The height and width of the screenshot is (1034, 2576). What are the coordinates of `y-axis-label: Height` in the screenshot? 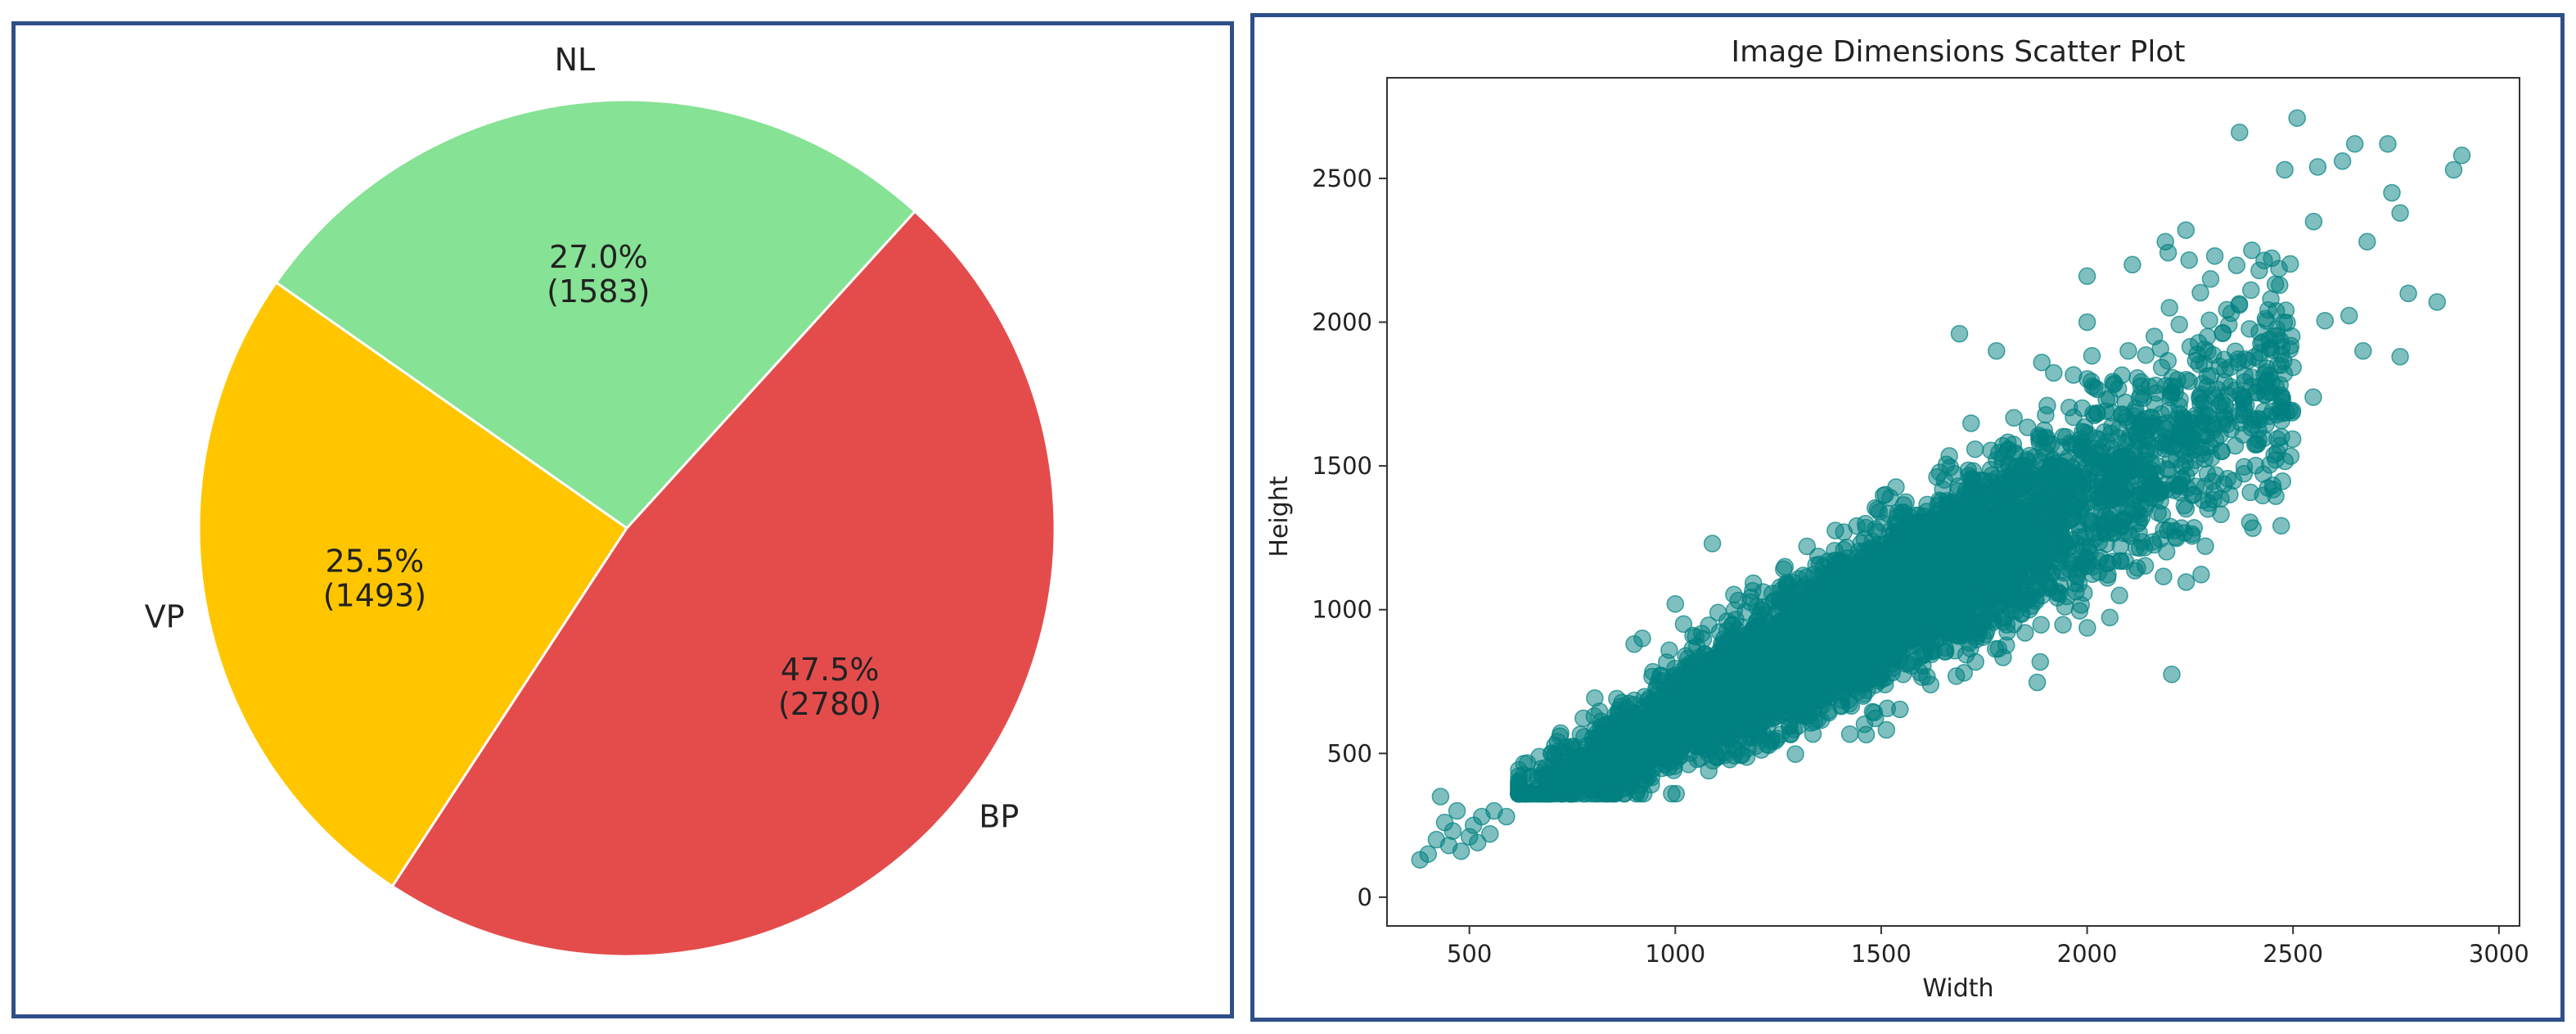 It's located at (1279, 516).